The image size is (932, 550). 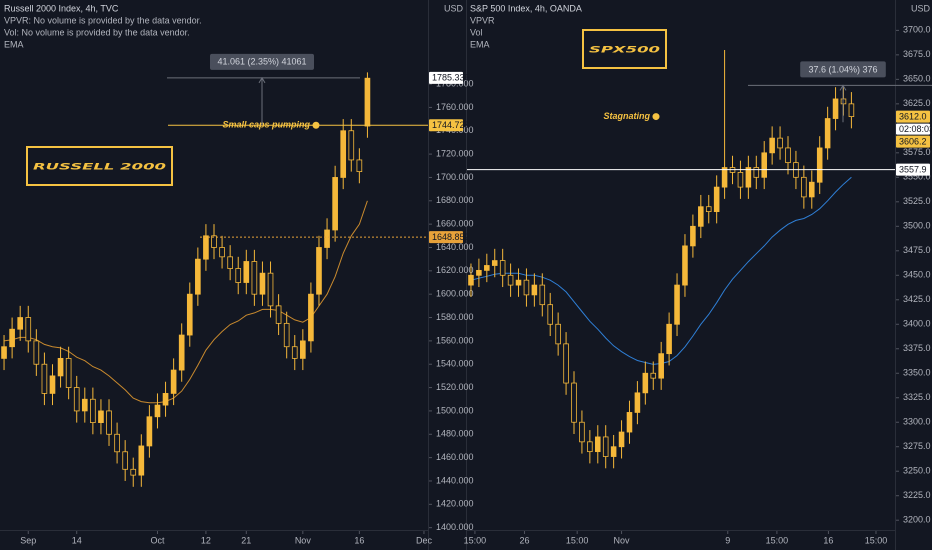 What do you see at coordinates (77, 540) in the screenshot?
I see `x-tick-label: 14` at bounding box center [77, 540].